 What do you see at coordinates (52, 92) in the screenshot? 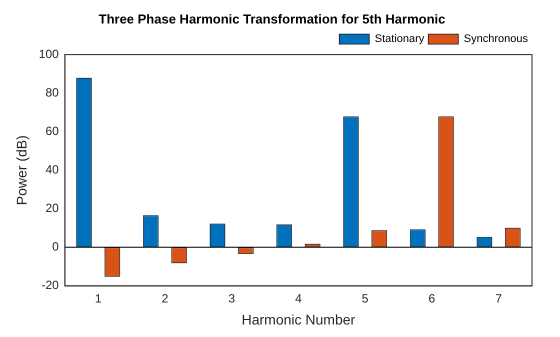
I see `y-tick-label: 80` at bounding box center [52, 92].